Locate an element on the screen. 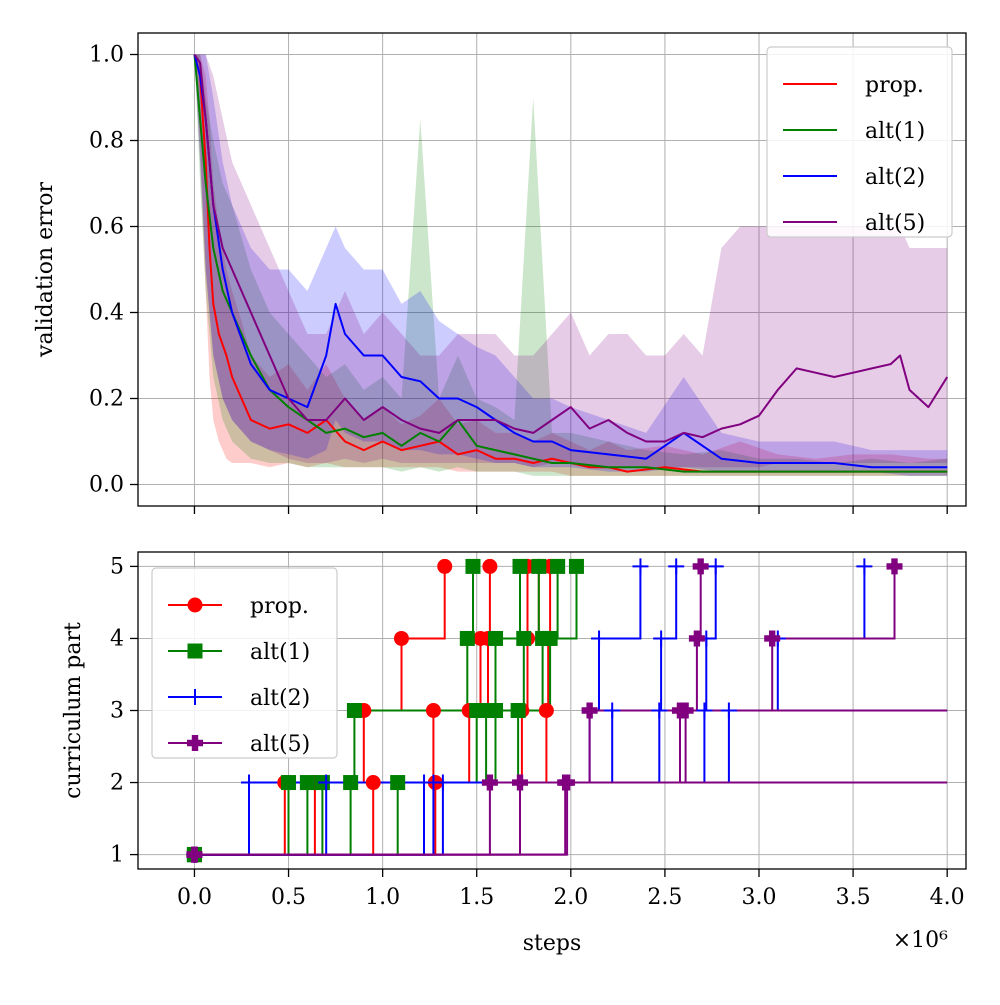 Image resolution: width=1000 pixels, height=1005 pixels. bottom-legend-label-0: prop. is located at coordinates (279, 606).